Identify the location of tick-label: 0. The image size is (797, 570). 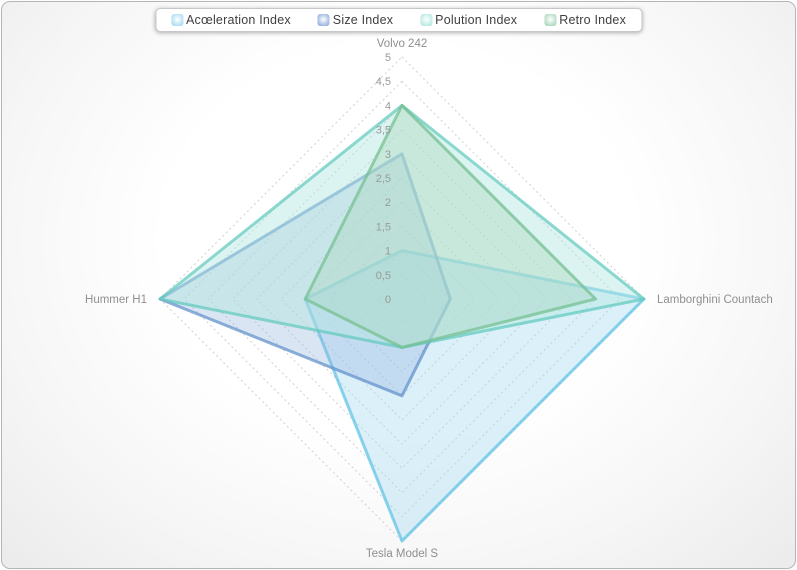
(388, 300).